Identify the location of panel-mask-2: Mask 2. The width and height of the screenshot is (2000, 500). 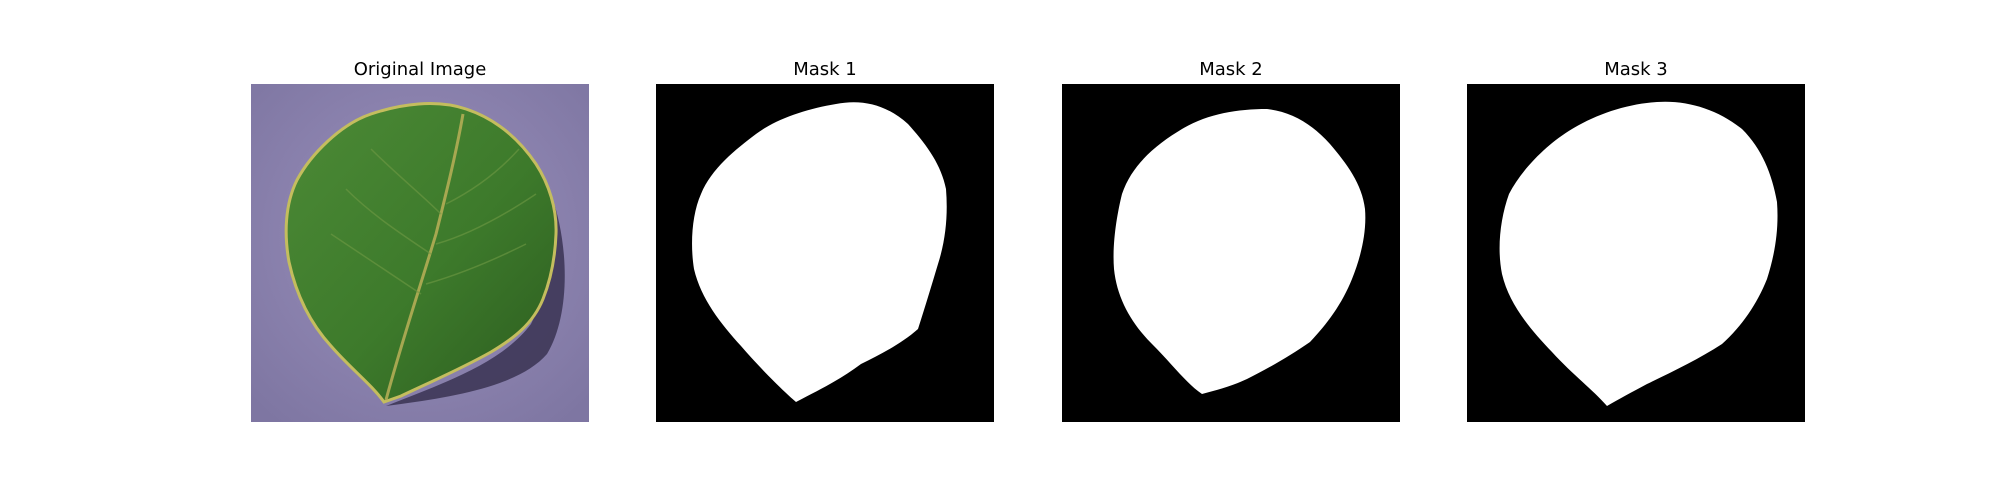
(1231, 238).